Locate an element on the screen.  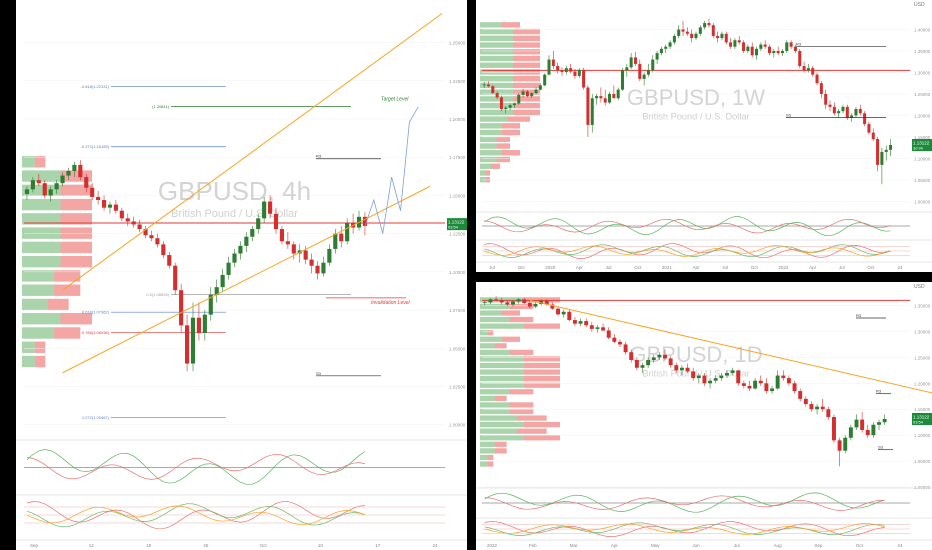
stoch-k-line is located at coordinates (684, 529).